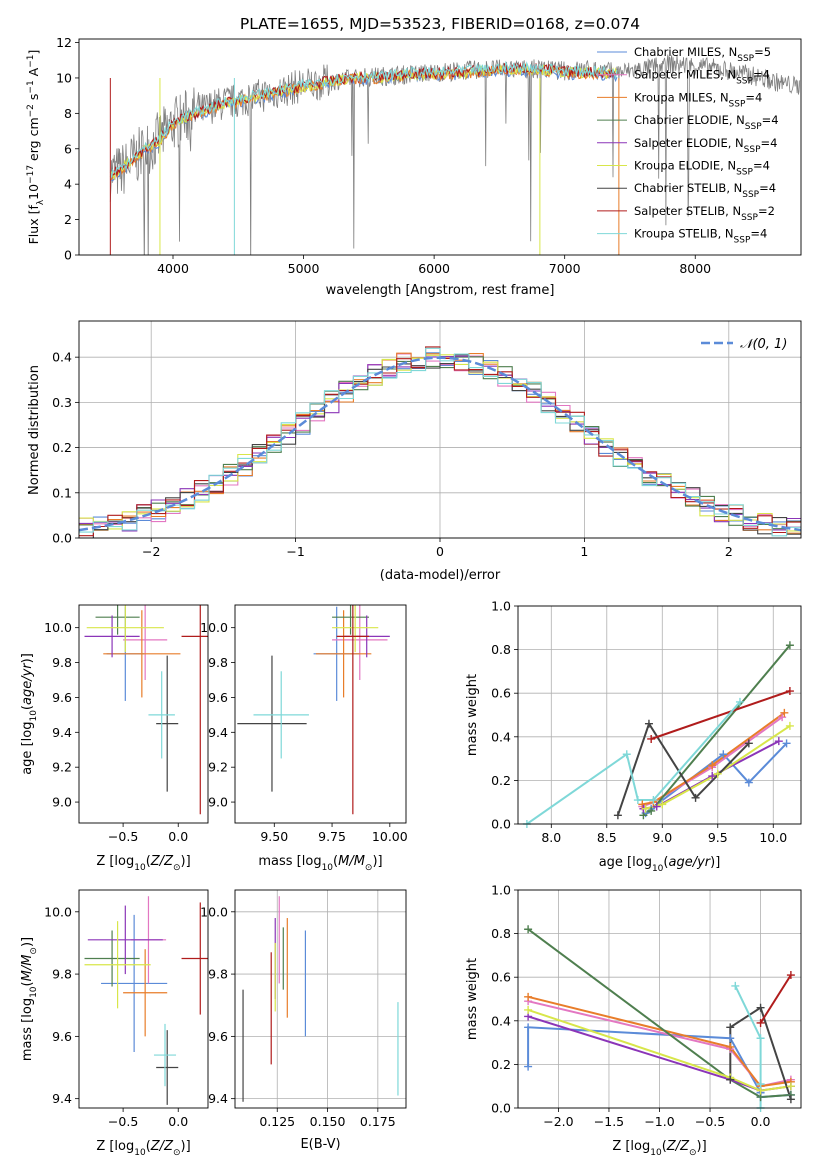 The height and width of the screenshot is (1170, 819). What do you see at coordinates (332, 836) in the screenshot?
I see `x-tick-label: 9.75` at bounding box center [332, 836].